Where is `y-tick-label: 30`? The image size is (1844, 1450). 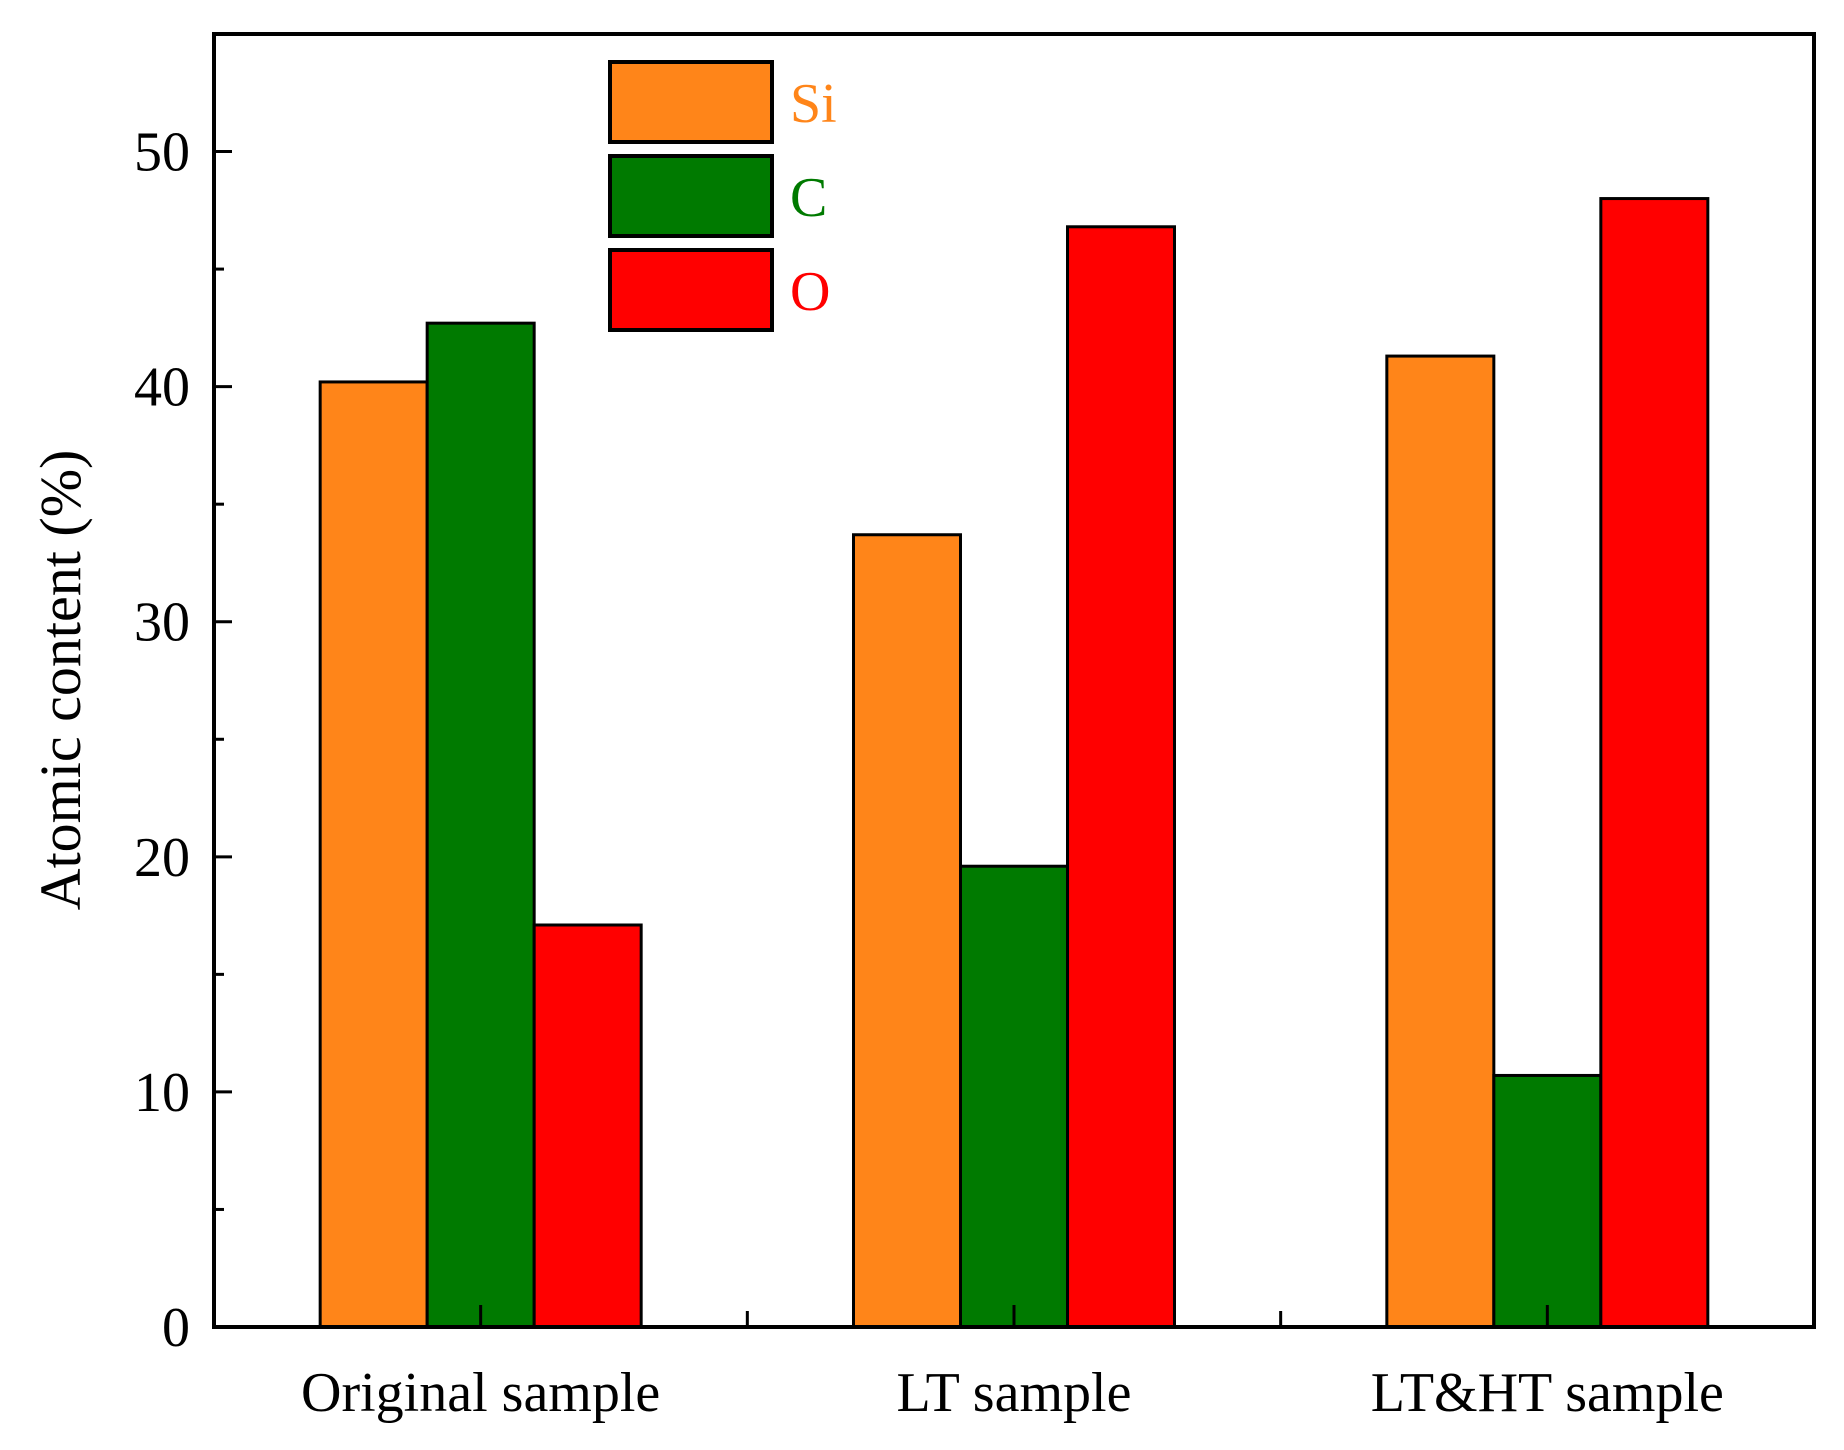 y-tick-label: 30 is located at coordinates (162, 623).